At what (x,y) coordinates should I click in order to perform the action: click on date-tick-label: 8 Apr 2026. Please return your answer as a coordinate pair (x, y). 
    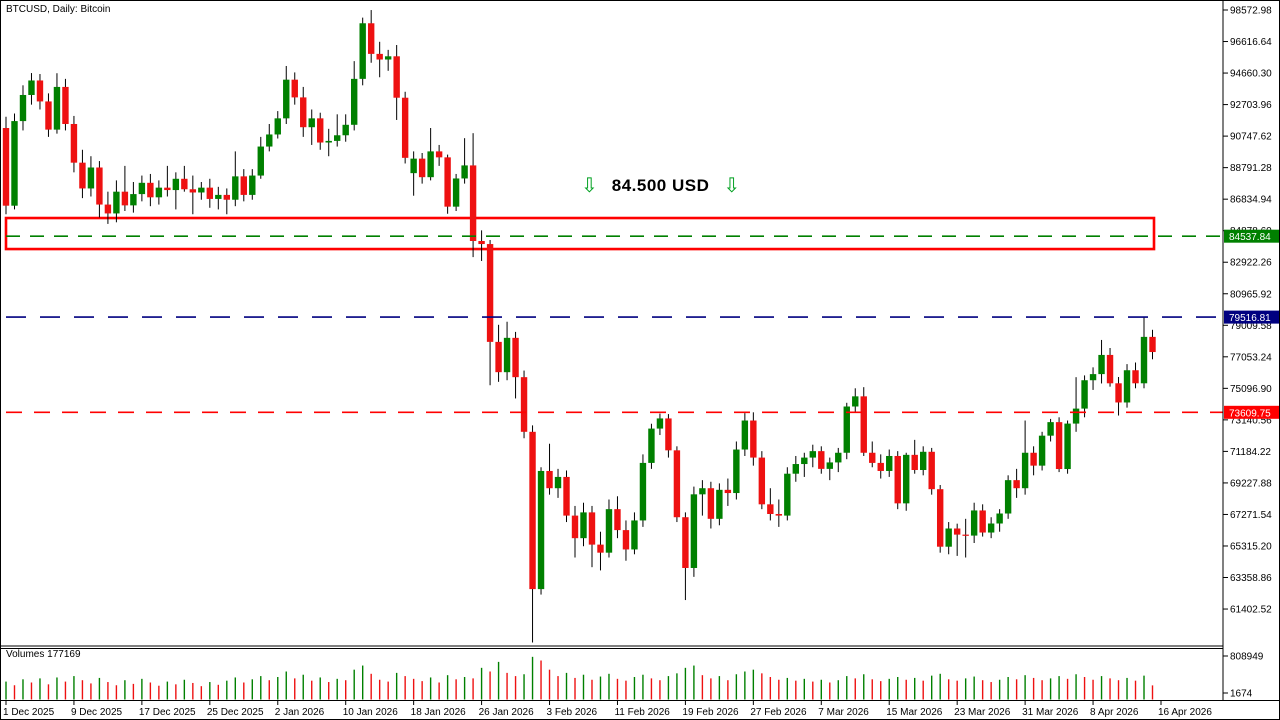
    Looking at the image, I should click on (1114, 712).